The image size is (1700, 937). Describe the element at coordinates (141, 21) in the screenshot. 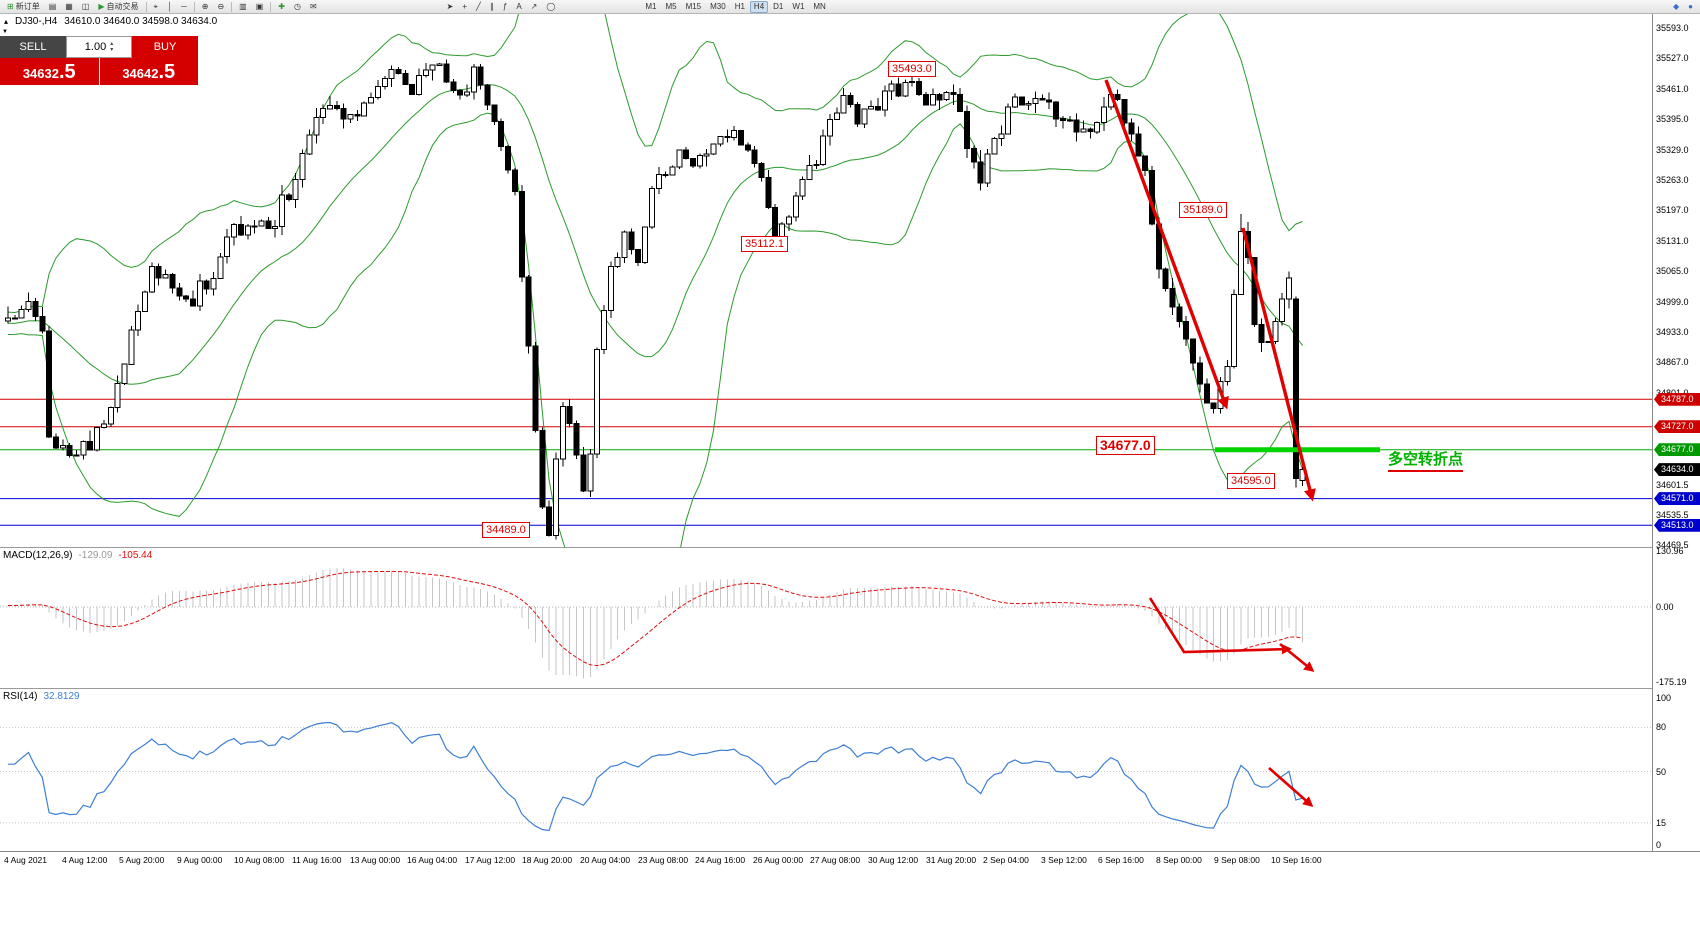

I see `ohlc-values: 34610.0 34640.0 34598.0 34634.0` at that location.